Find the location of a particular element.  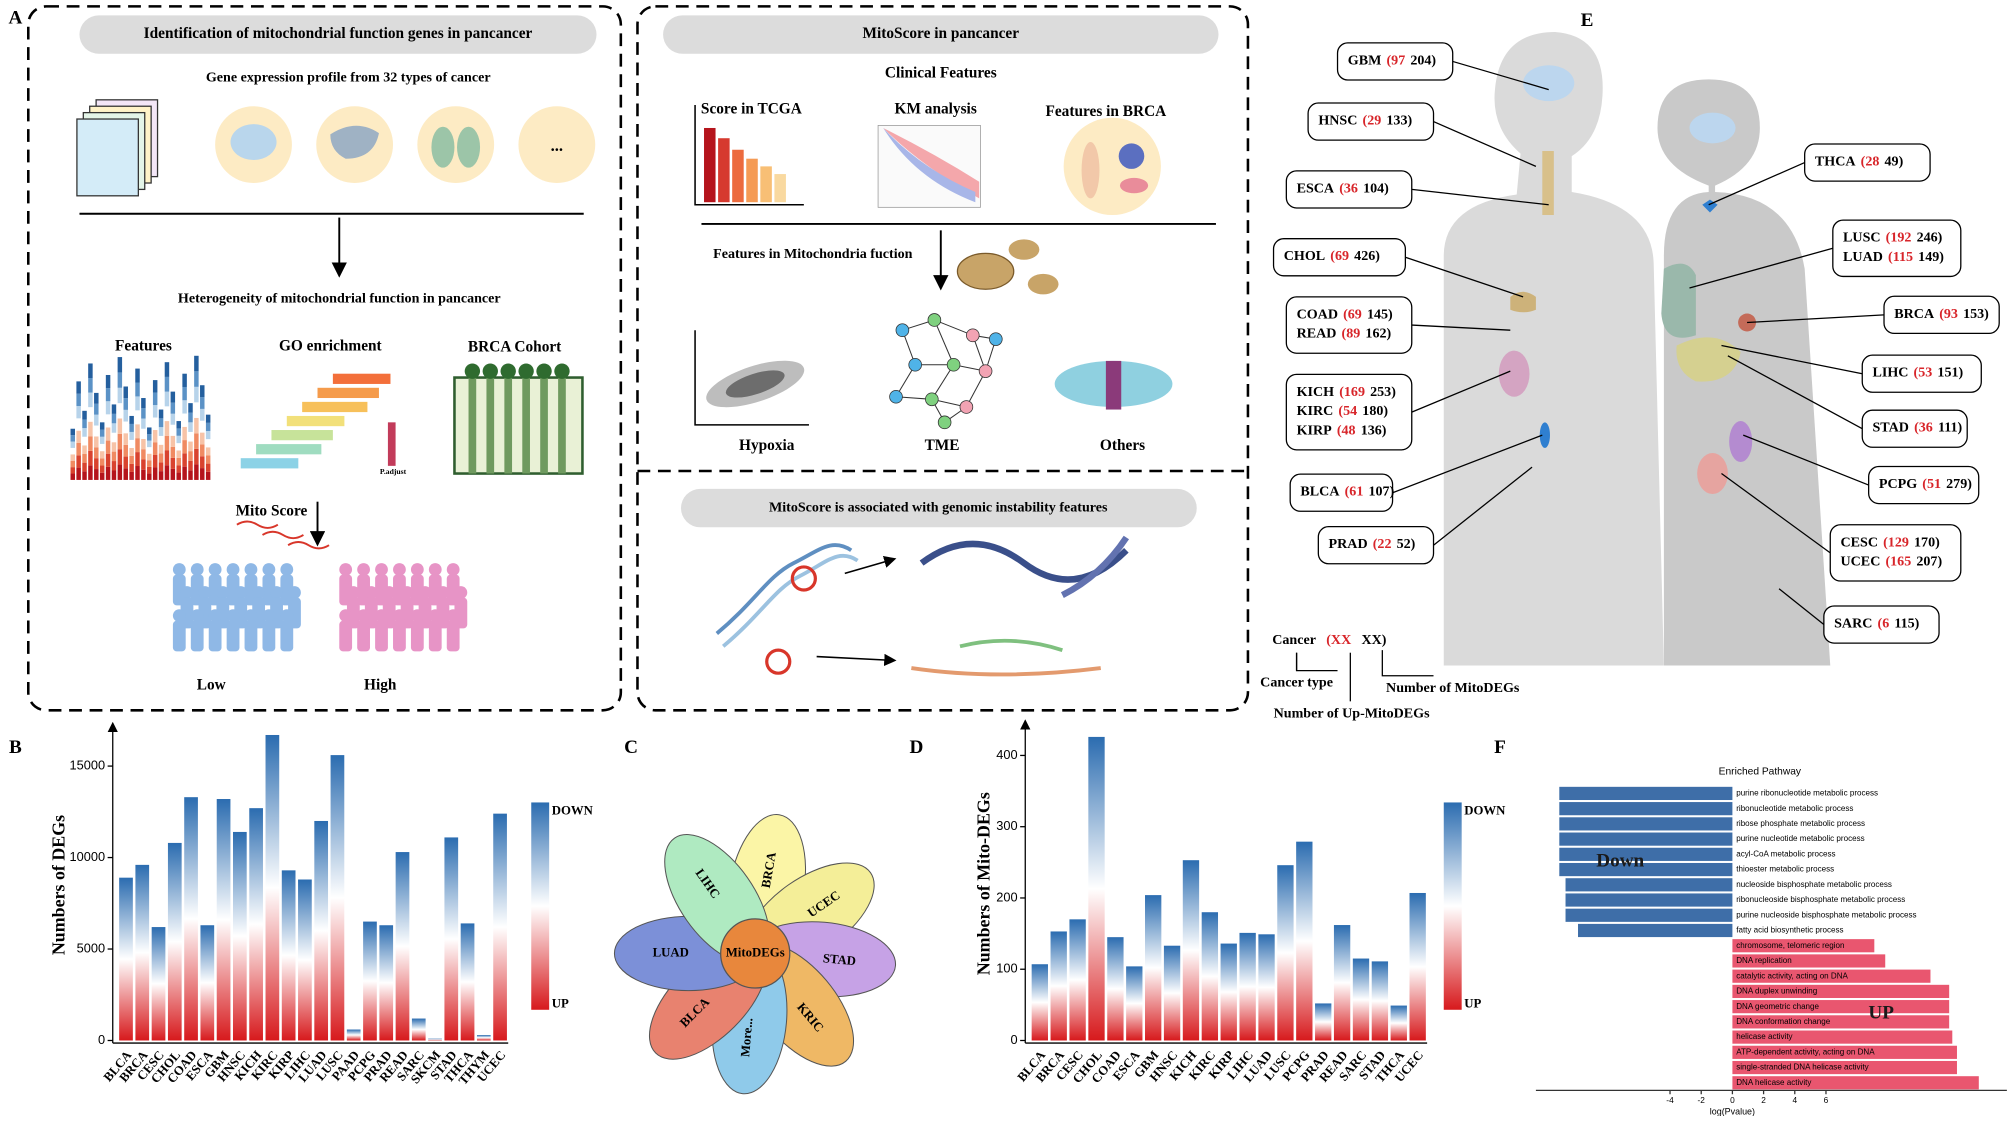

total-count: 253) is located at coordinates (1383, 392).